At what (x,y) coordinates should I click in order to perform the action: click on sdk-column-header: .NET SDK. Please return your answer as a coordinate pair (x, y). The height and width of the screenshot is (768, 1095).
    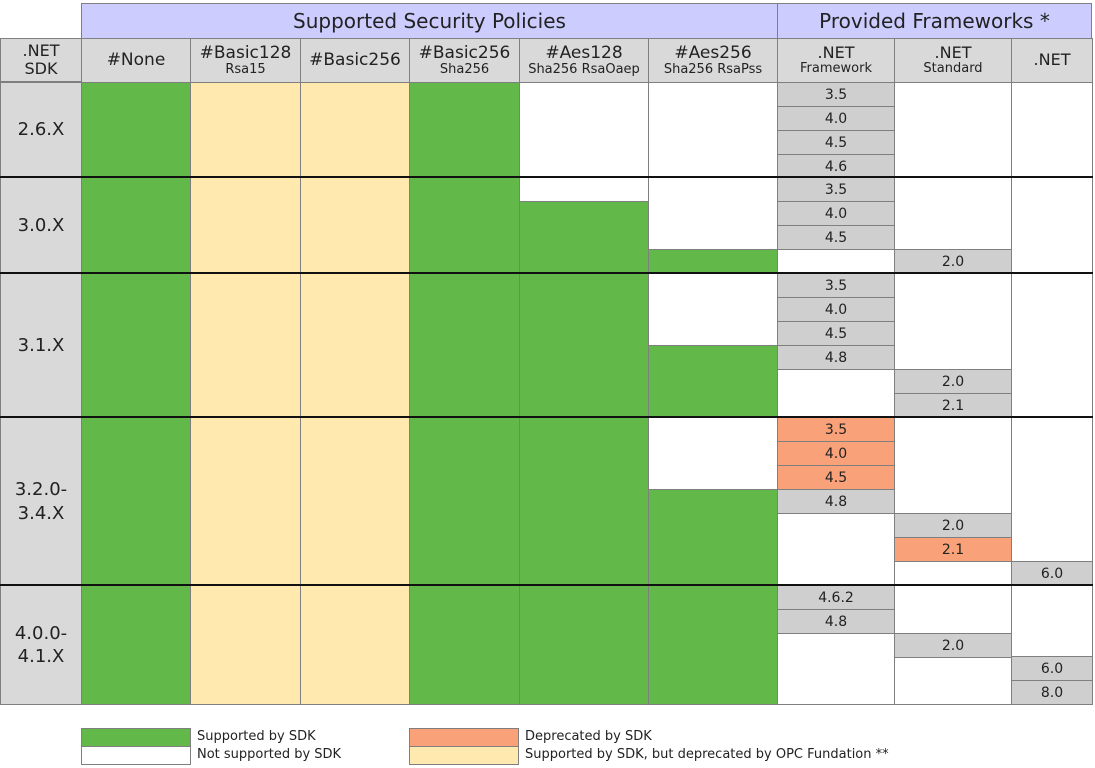
    Looking at the image, I should click on (41, 60).